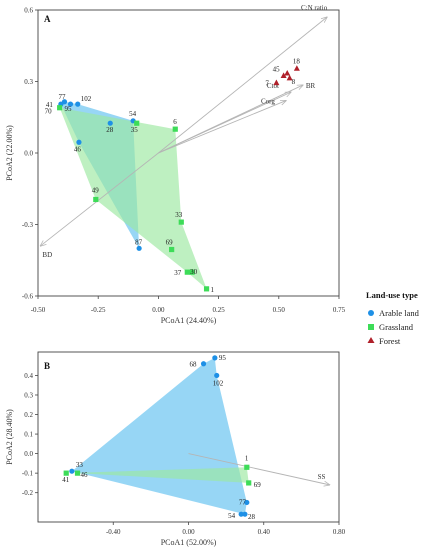 Image resolution: width=433 pixels, height=550 pixels. What do you see at coordinates (268, 102) in the screenshot?
I see `vector-label: Corg` at bounding box center [268, 102].